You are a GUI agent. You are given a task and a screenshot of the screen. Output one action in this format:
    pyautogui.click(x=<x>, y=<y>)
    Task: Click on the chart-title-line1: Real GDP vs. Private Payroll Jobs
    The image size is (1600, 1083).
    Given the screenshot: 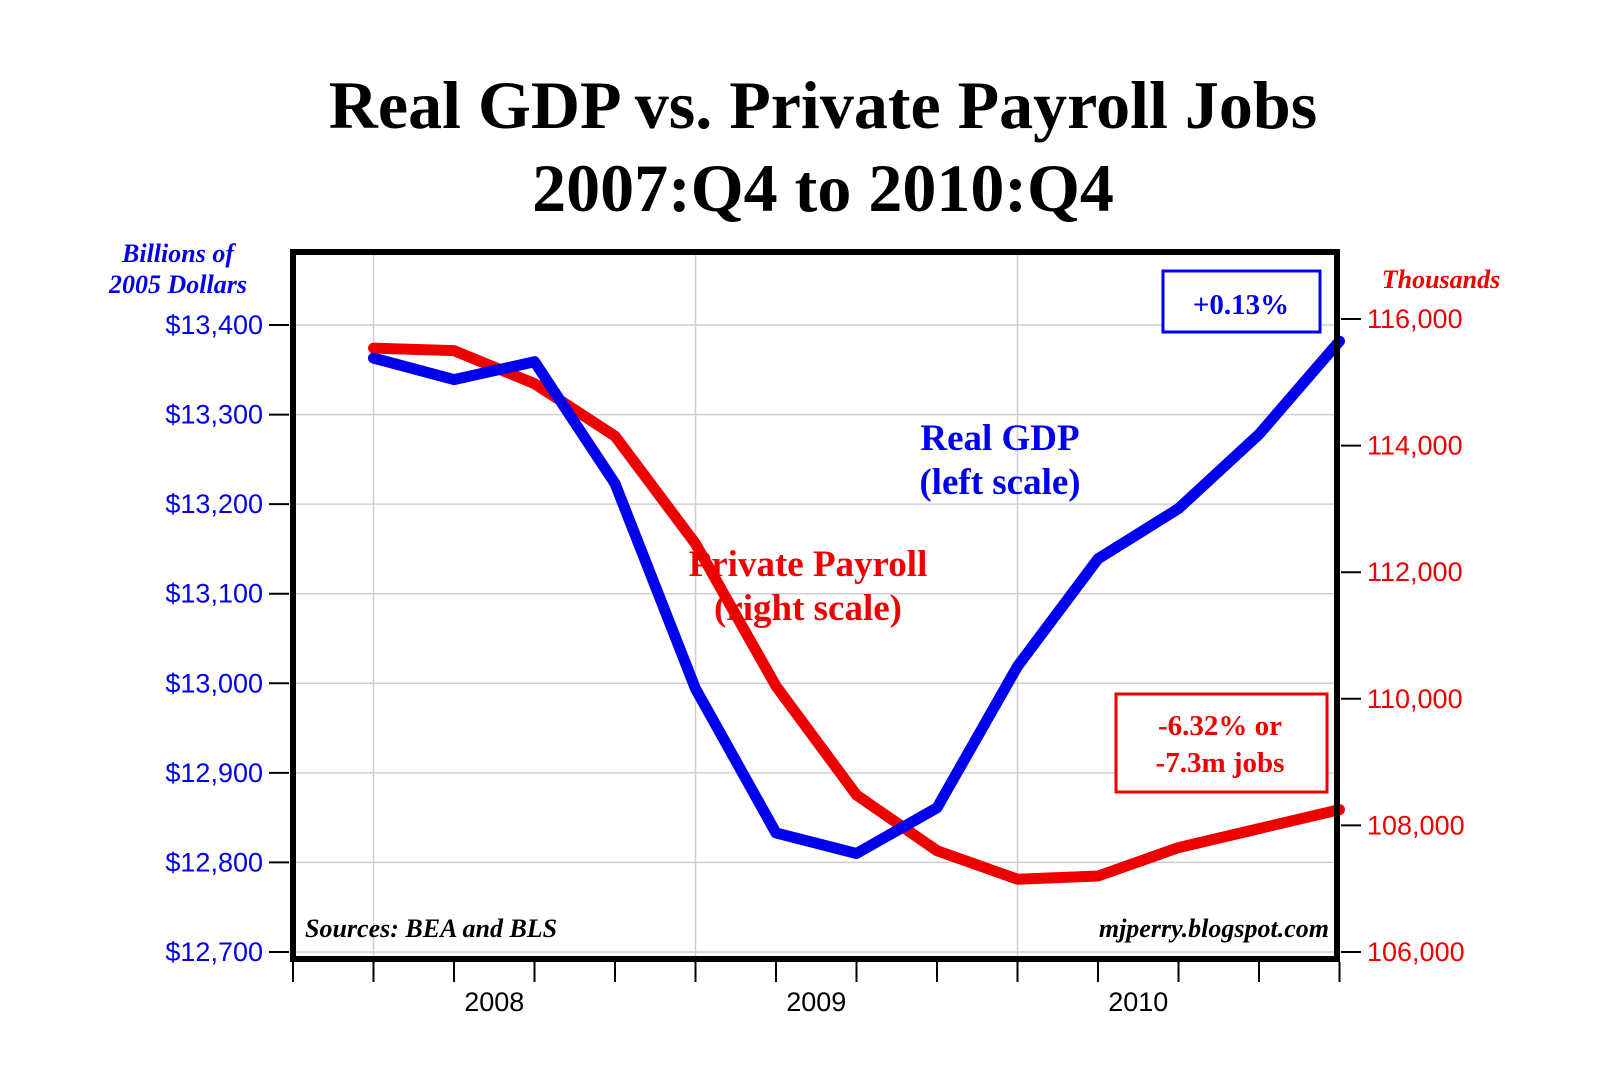 What is the action you would take?
    pyautogui.click(x=823, y=105)
    